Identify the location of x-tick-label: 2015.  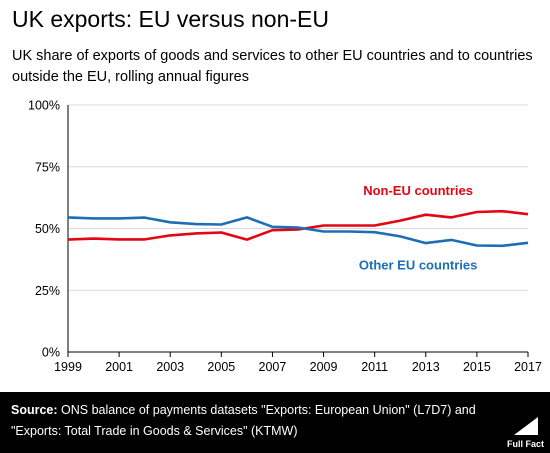
(477, 367).